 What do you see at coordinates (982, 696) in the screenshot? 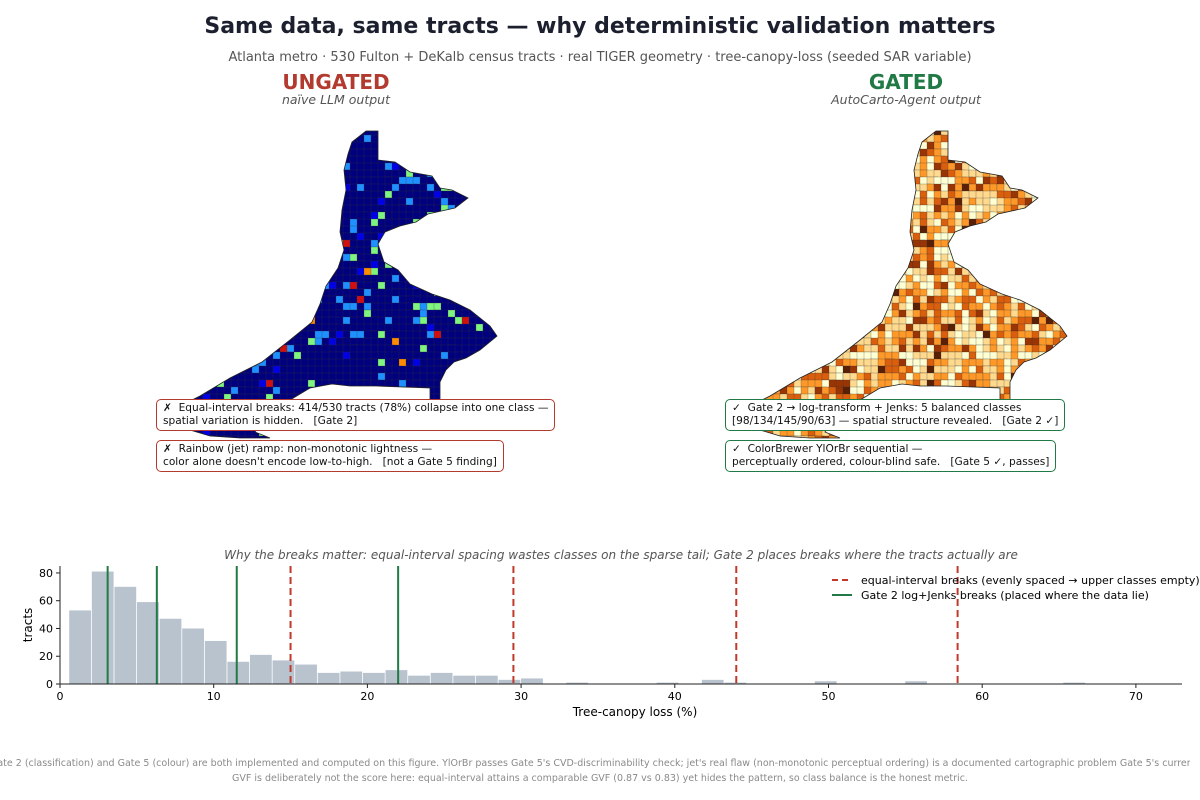
I see `x-tick-label: 60` at bounding box center [982, 696].